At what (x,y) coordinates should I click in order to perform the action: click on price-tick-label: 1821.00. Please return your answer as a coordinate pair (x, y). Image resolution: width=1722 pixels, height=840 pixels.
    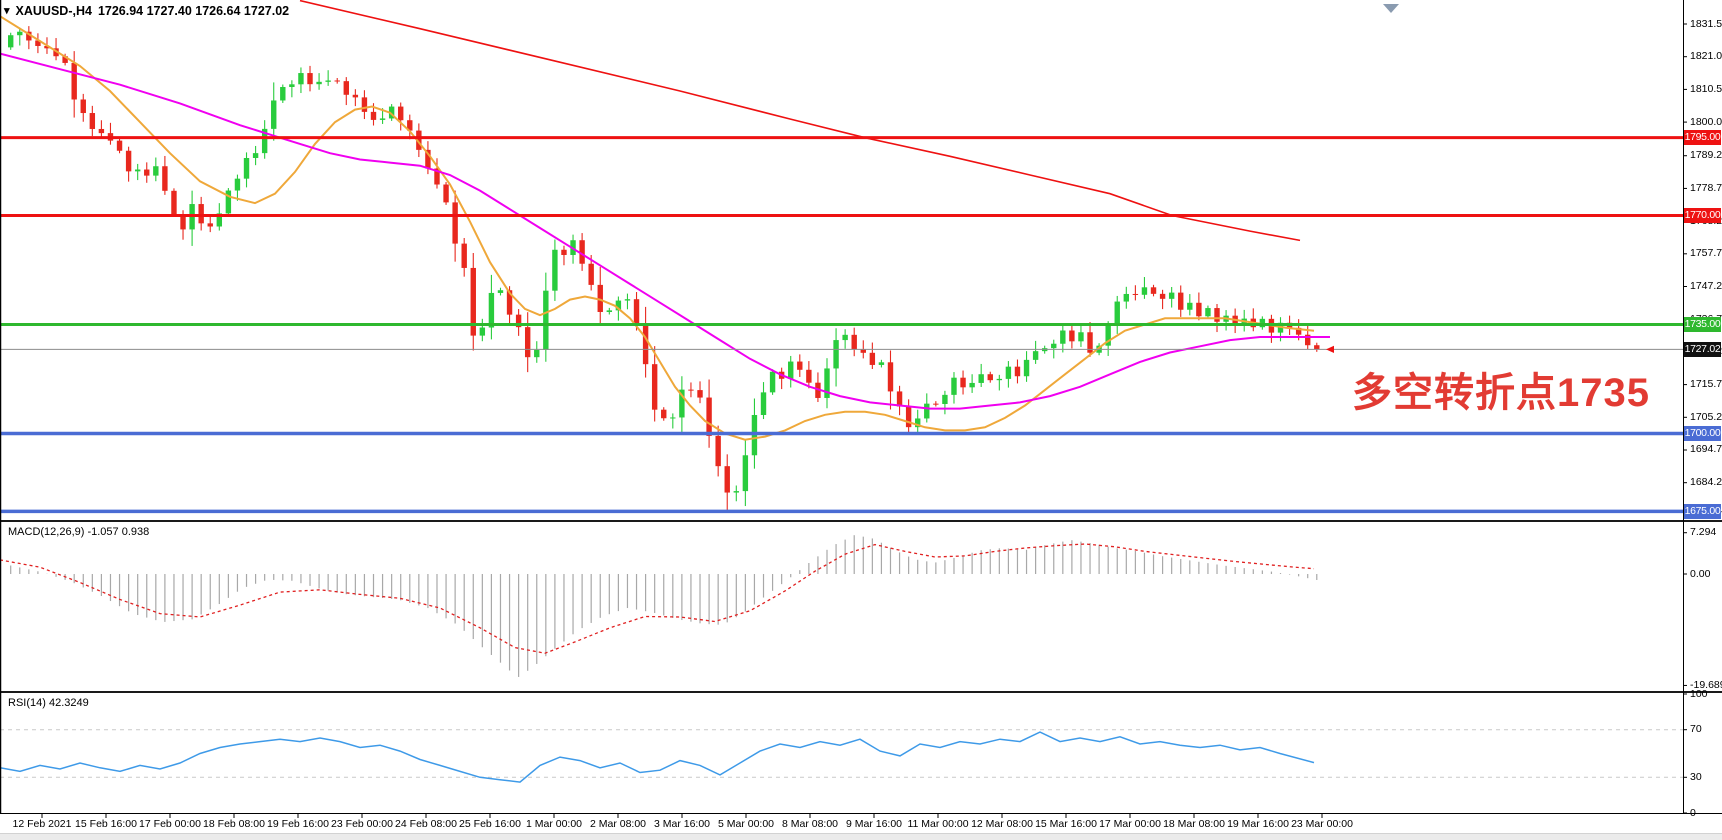
    Looking at the image, I should click on (1706, 56).